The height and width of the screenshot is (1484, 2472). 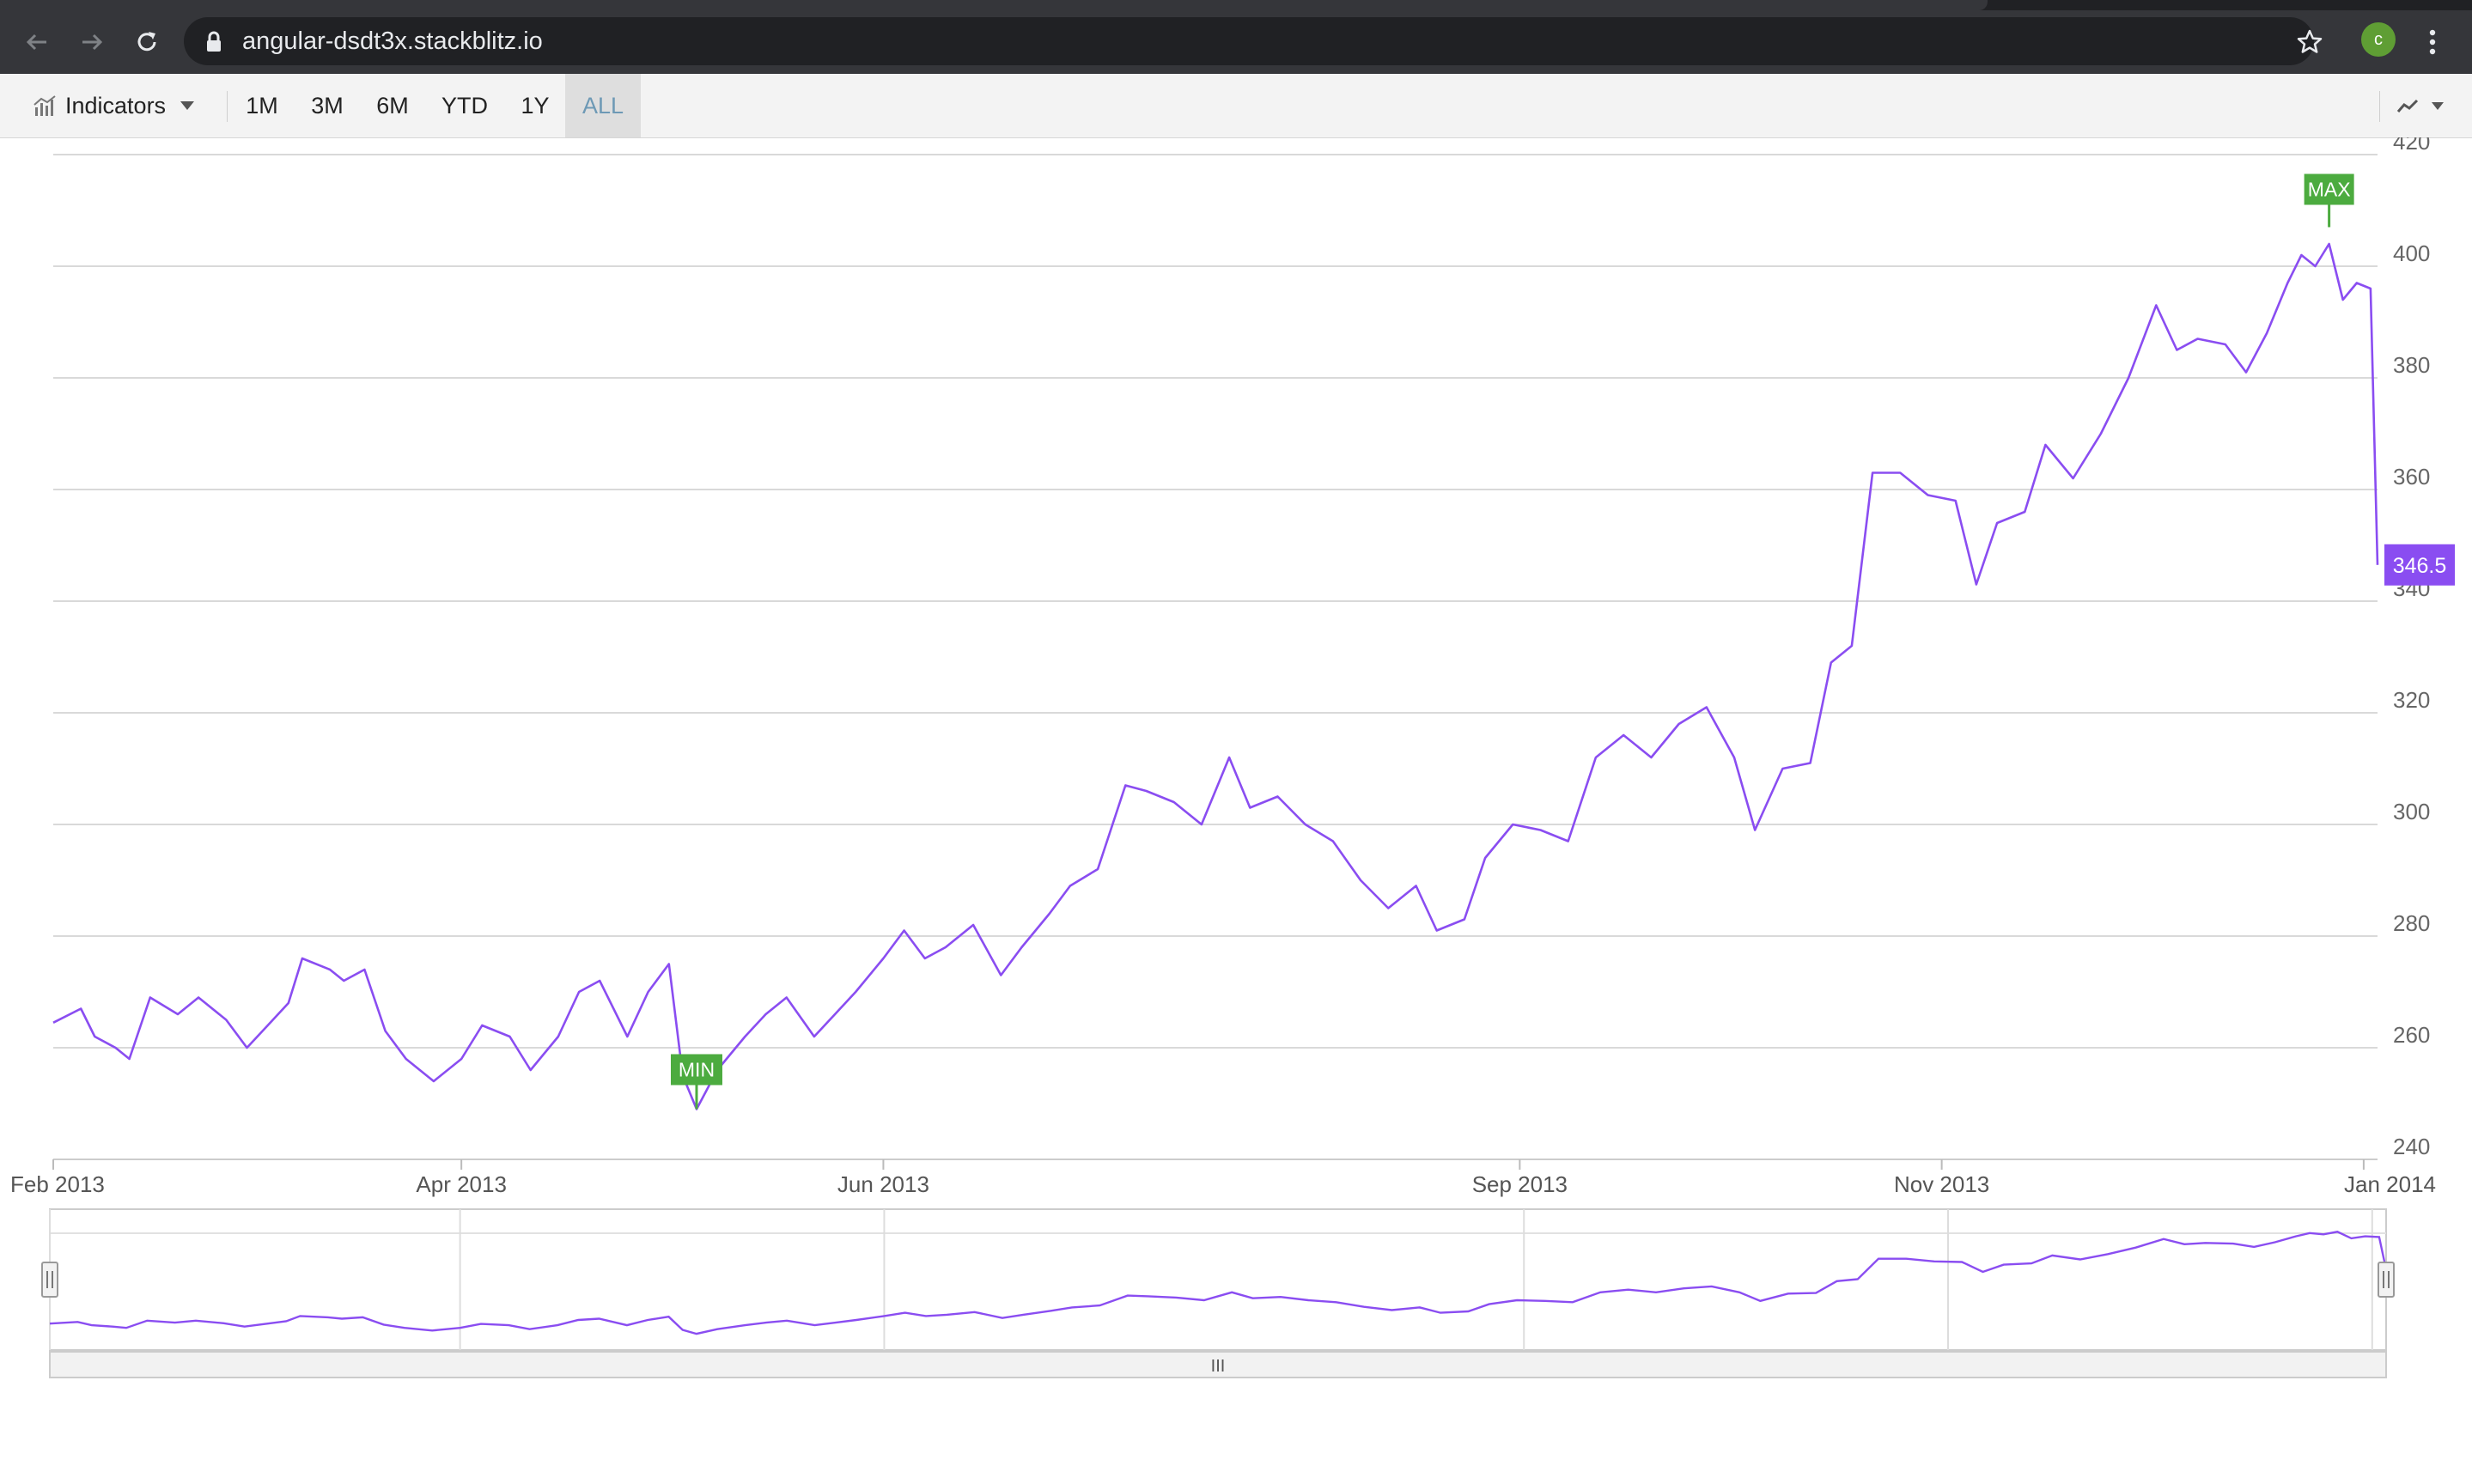 I want to click on kebab-menu-icon, so click(x=2432, y=42).